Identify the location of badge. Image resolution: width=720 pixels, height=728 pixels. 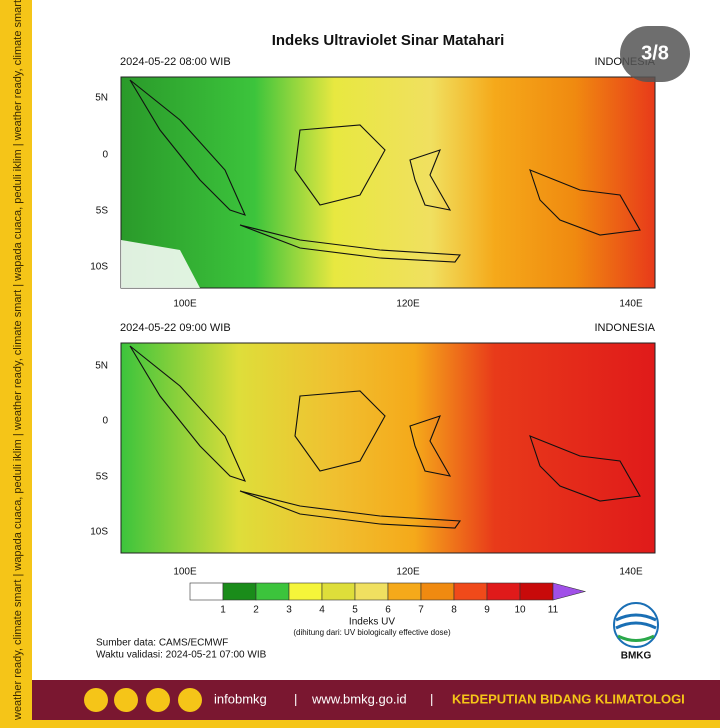
(655, 54).